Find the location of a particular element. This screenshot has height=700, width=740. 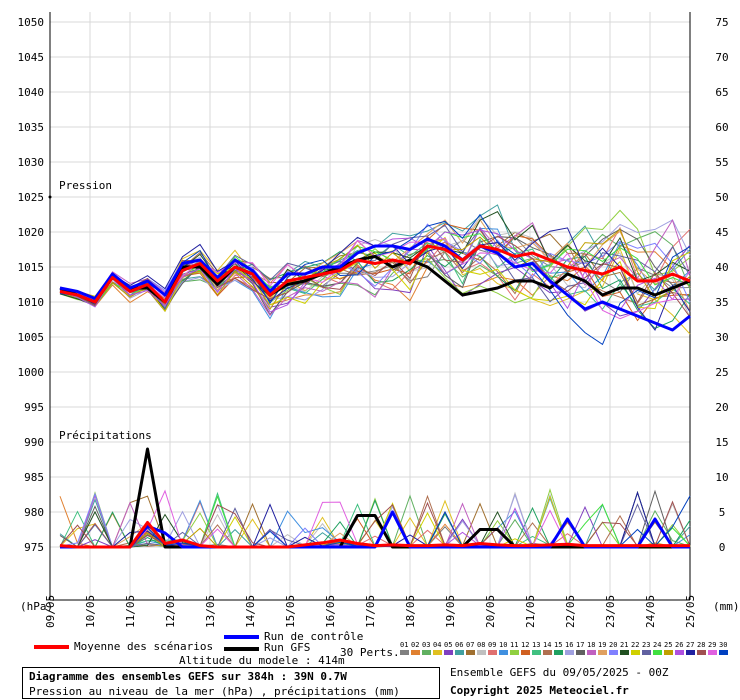

right-axis-label: (mm) is located at coordinates (726, 606).